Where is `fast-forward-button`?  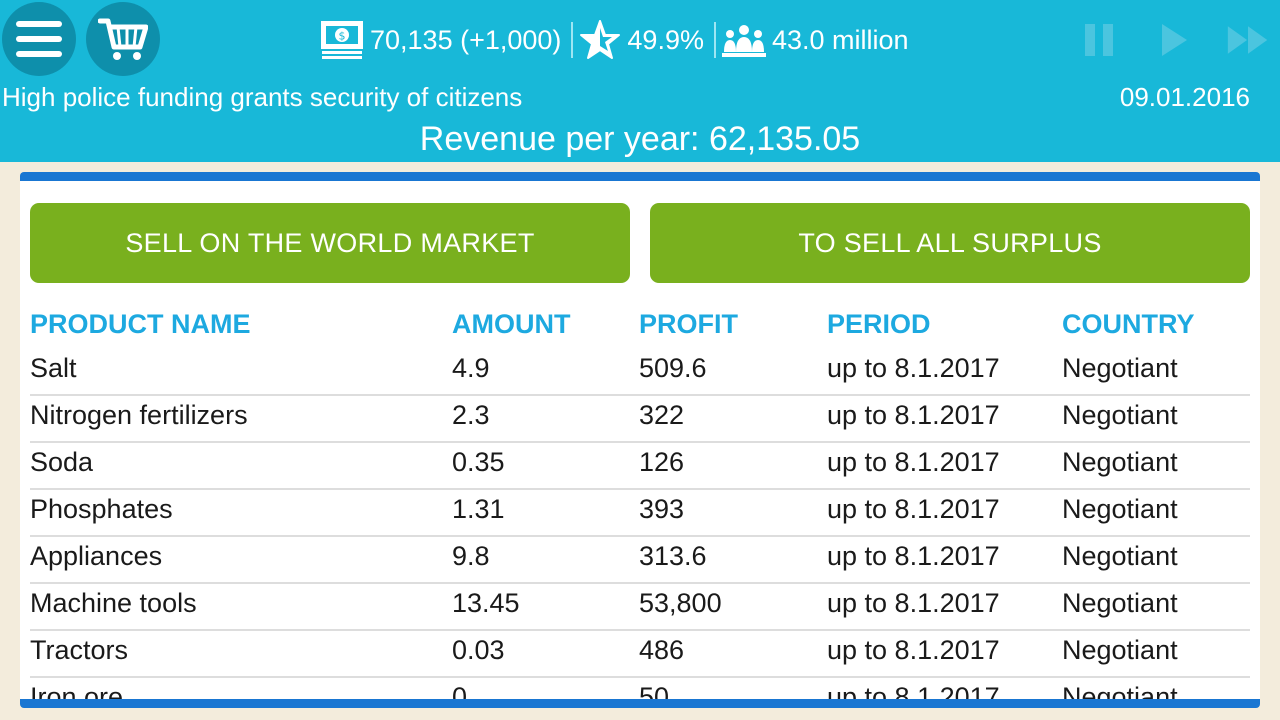
fast-forward-button is located at coordinates (1248, 40).